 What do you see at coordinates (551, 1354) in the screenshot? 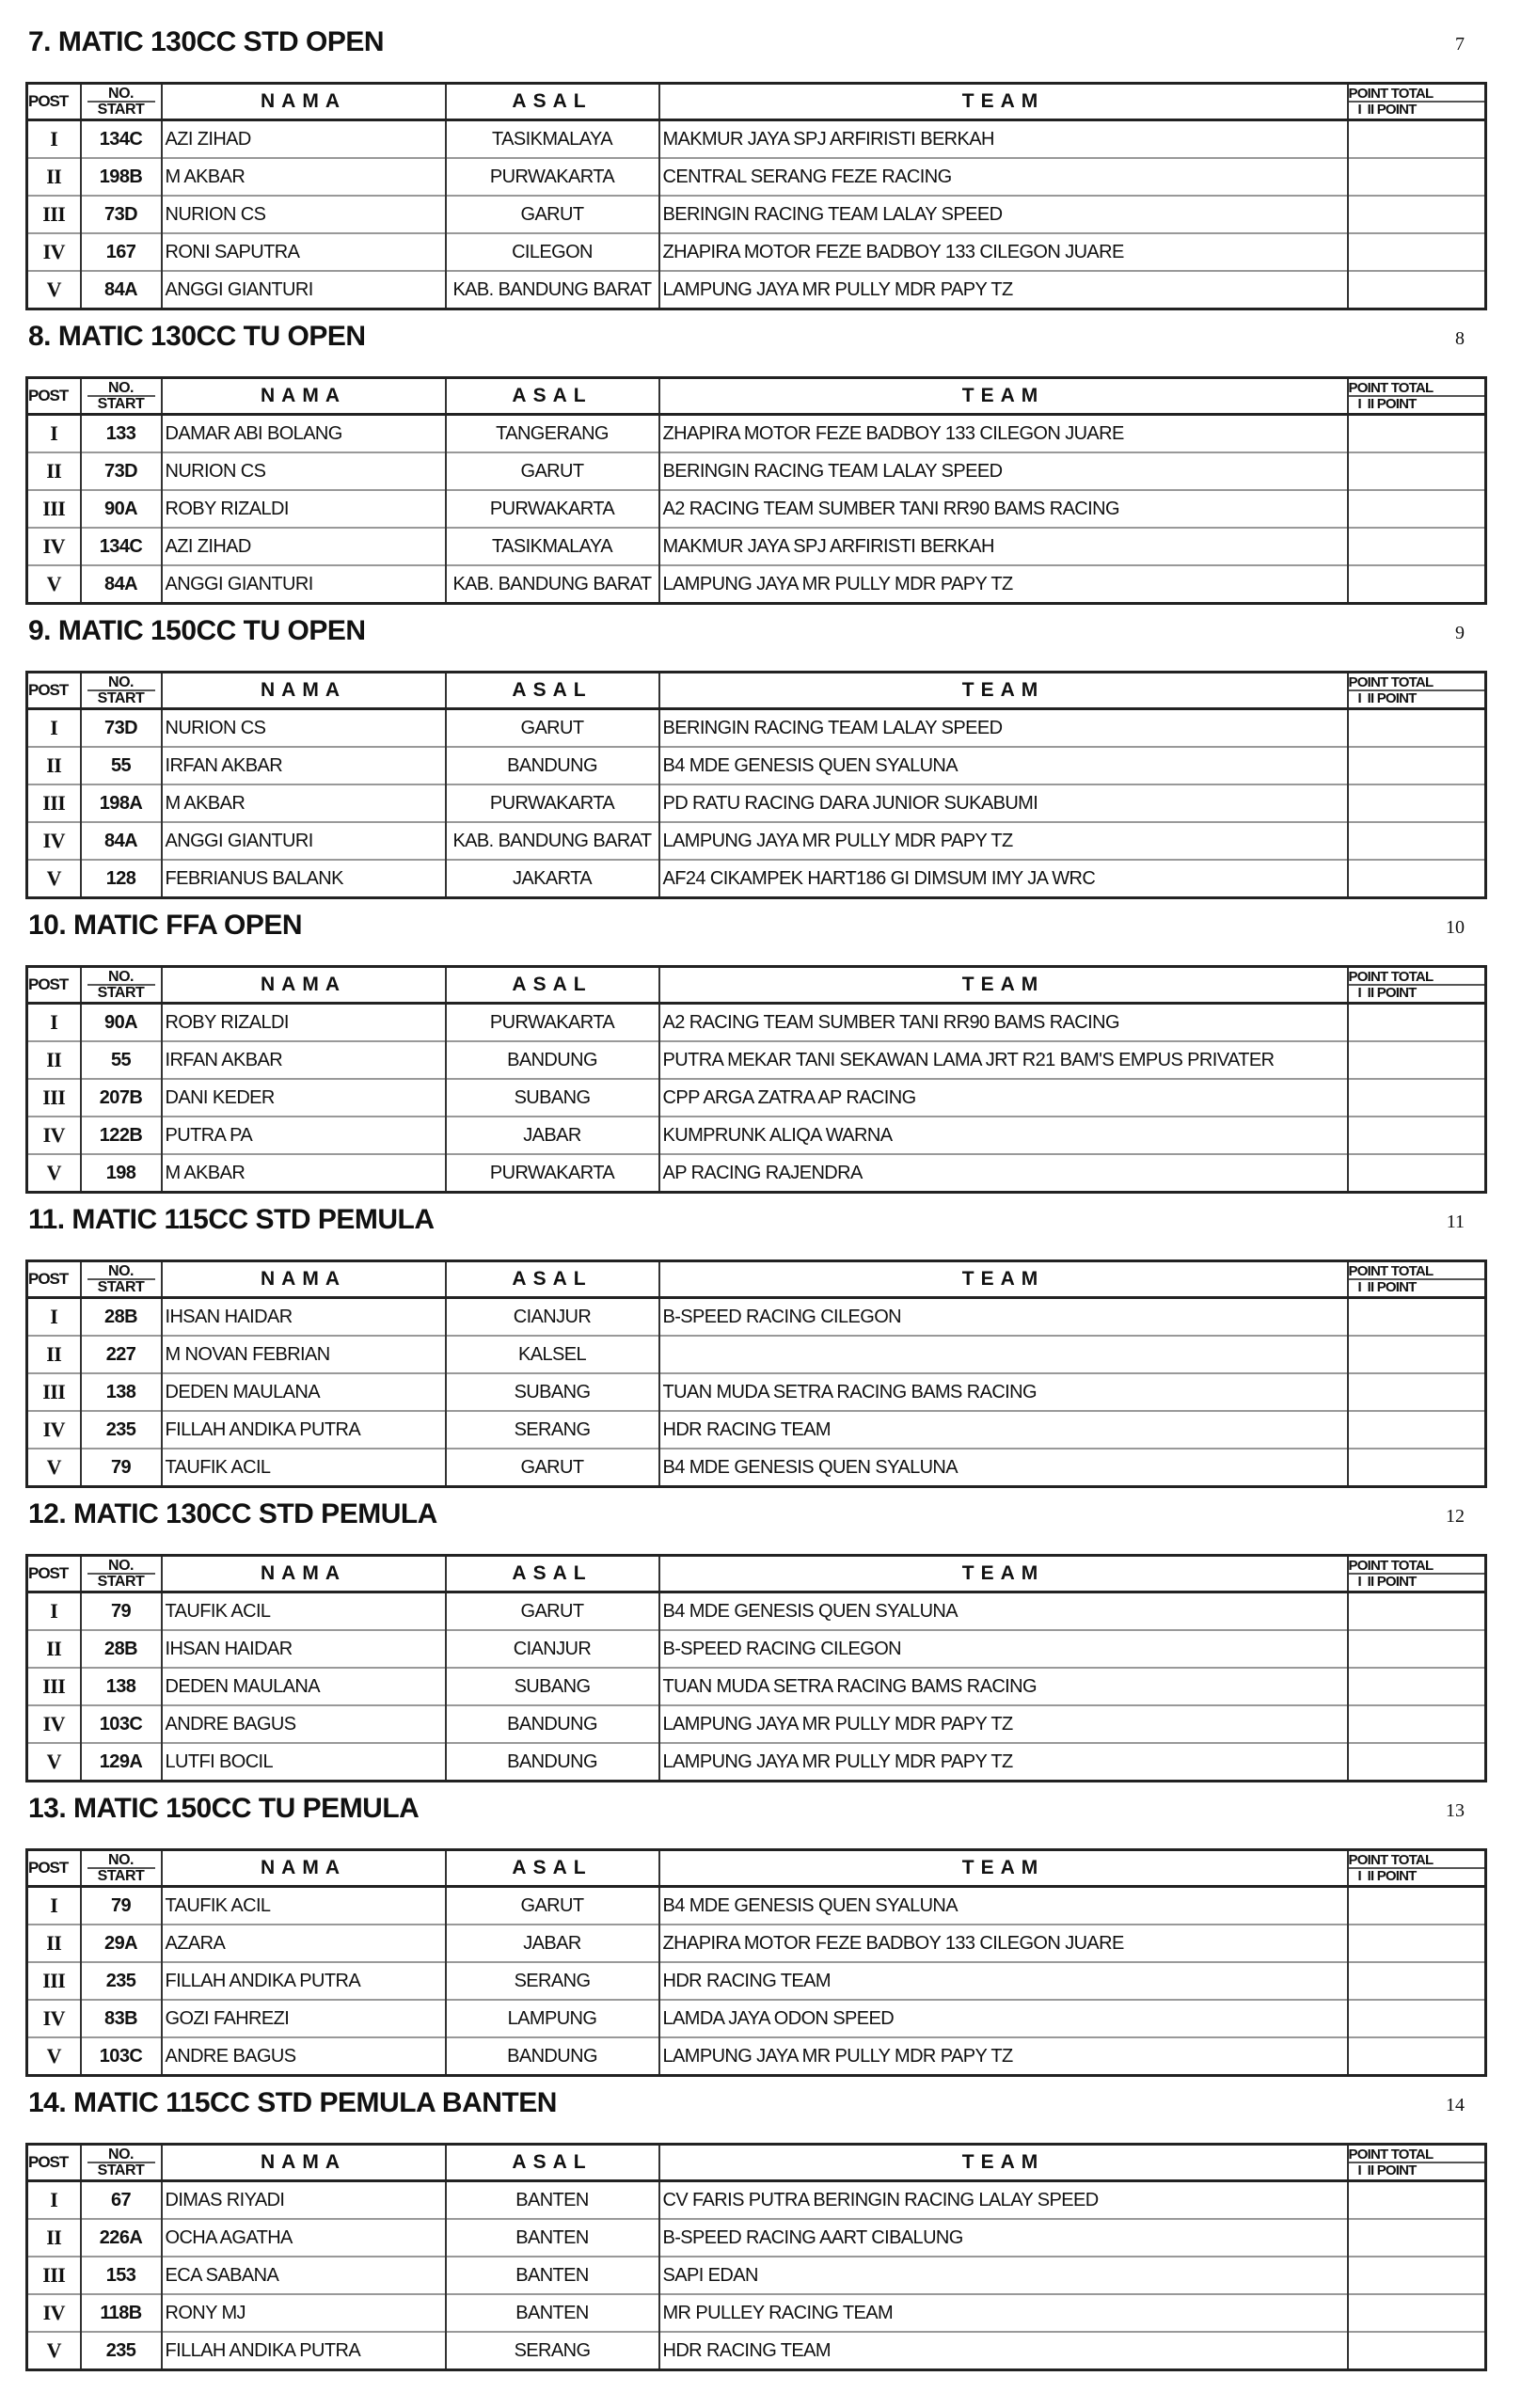
I see `origin-cell: KALSEL` at bounding box center [551, 1354].